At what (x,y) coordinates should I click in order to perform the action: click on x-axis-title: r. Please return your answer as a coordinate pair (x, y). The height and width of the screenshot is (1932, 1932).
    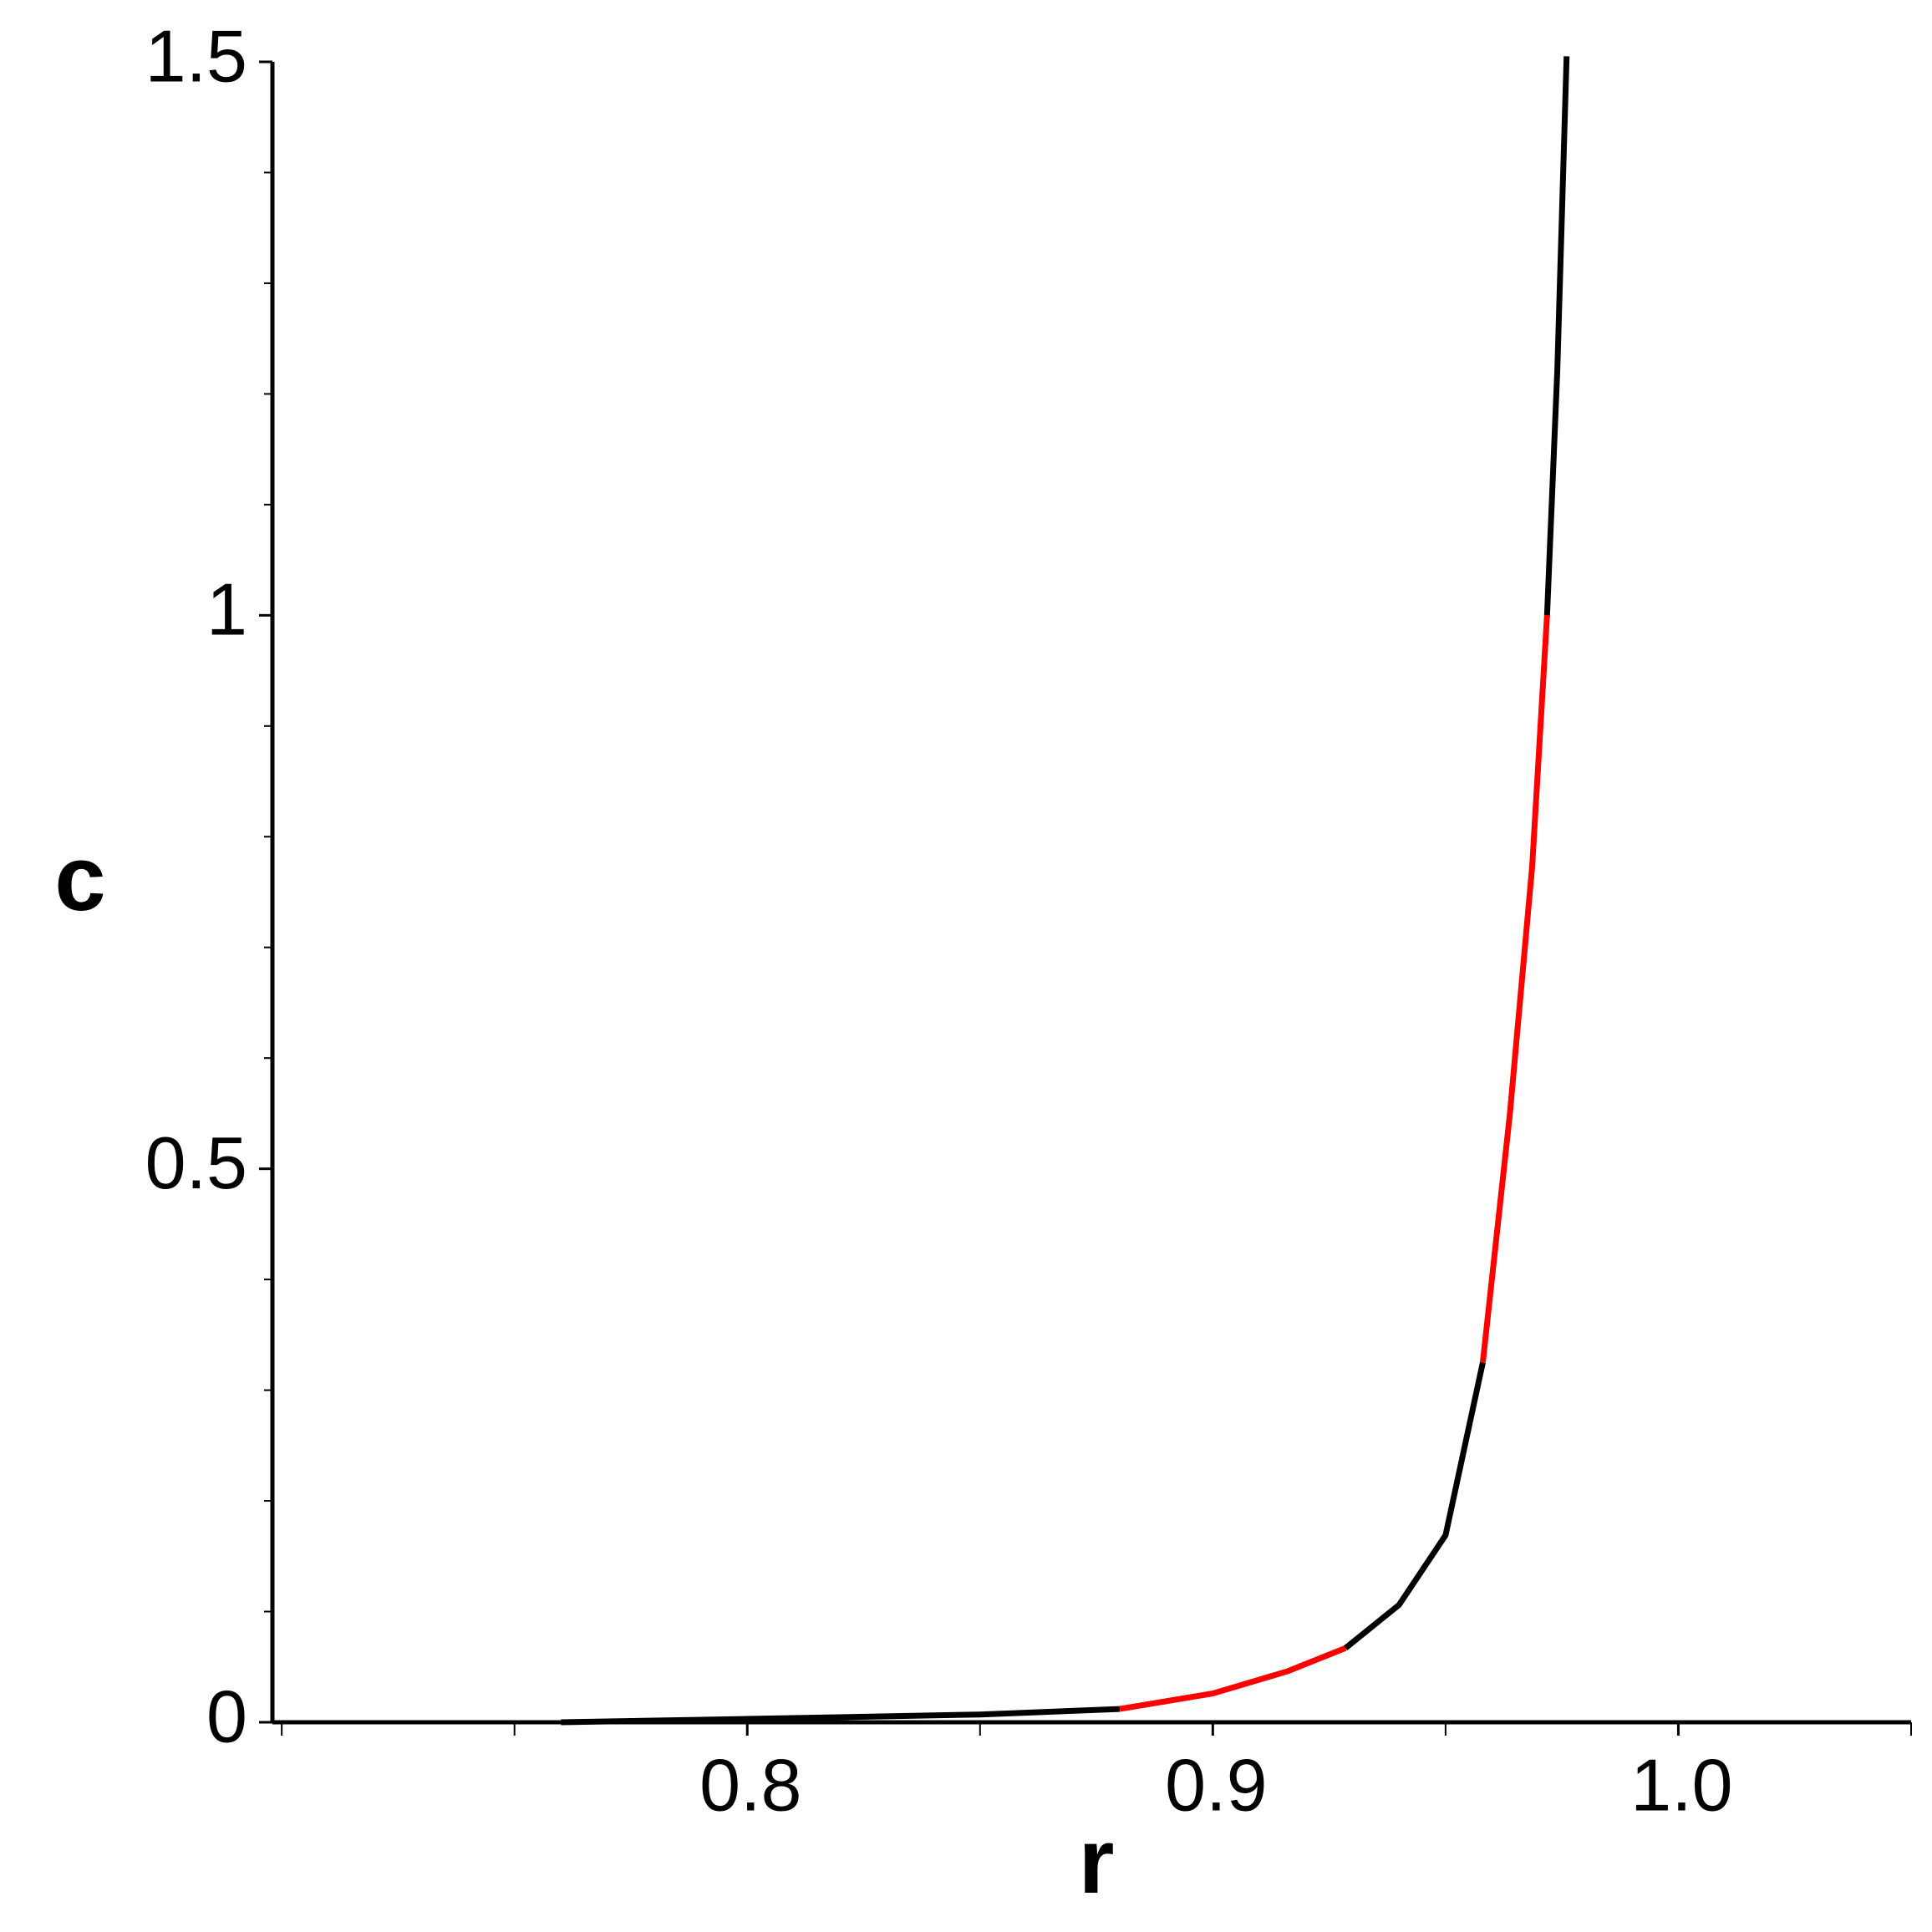
    Looking at the image, I should click on (1097, 1861).